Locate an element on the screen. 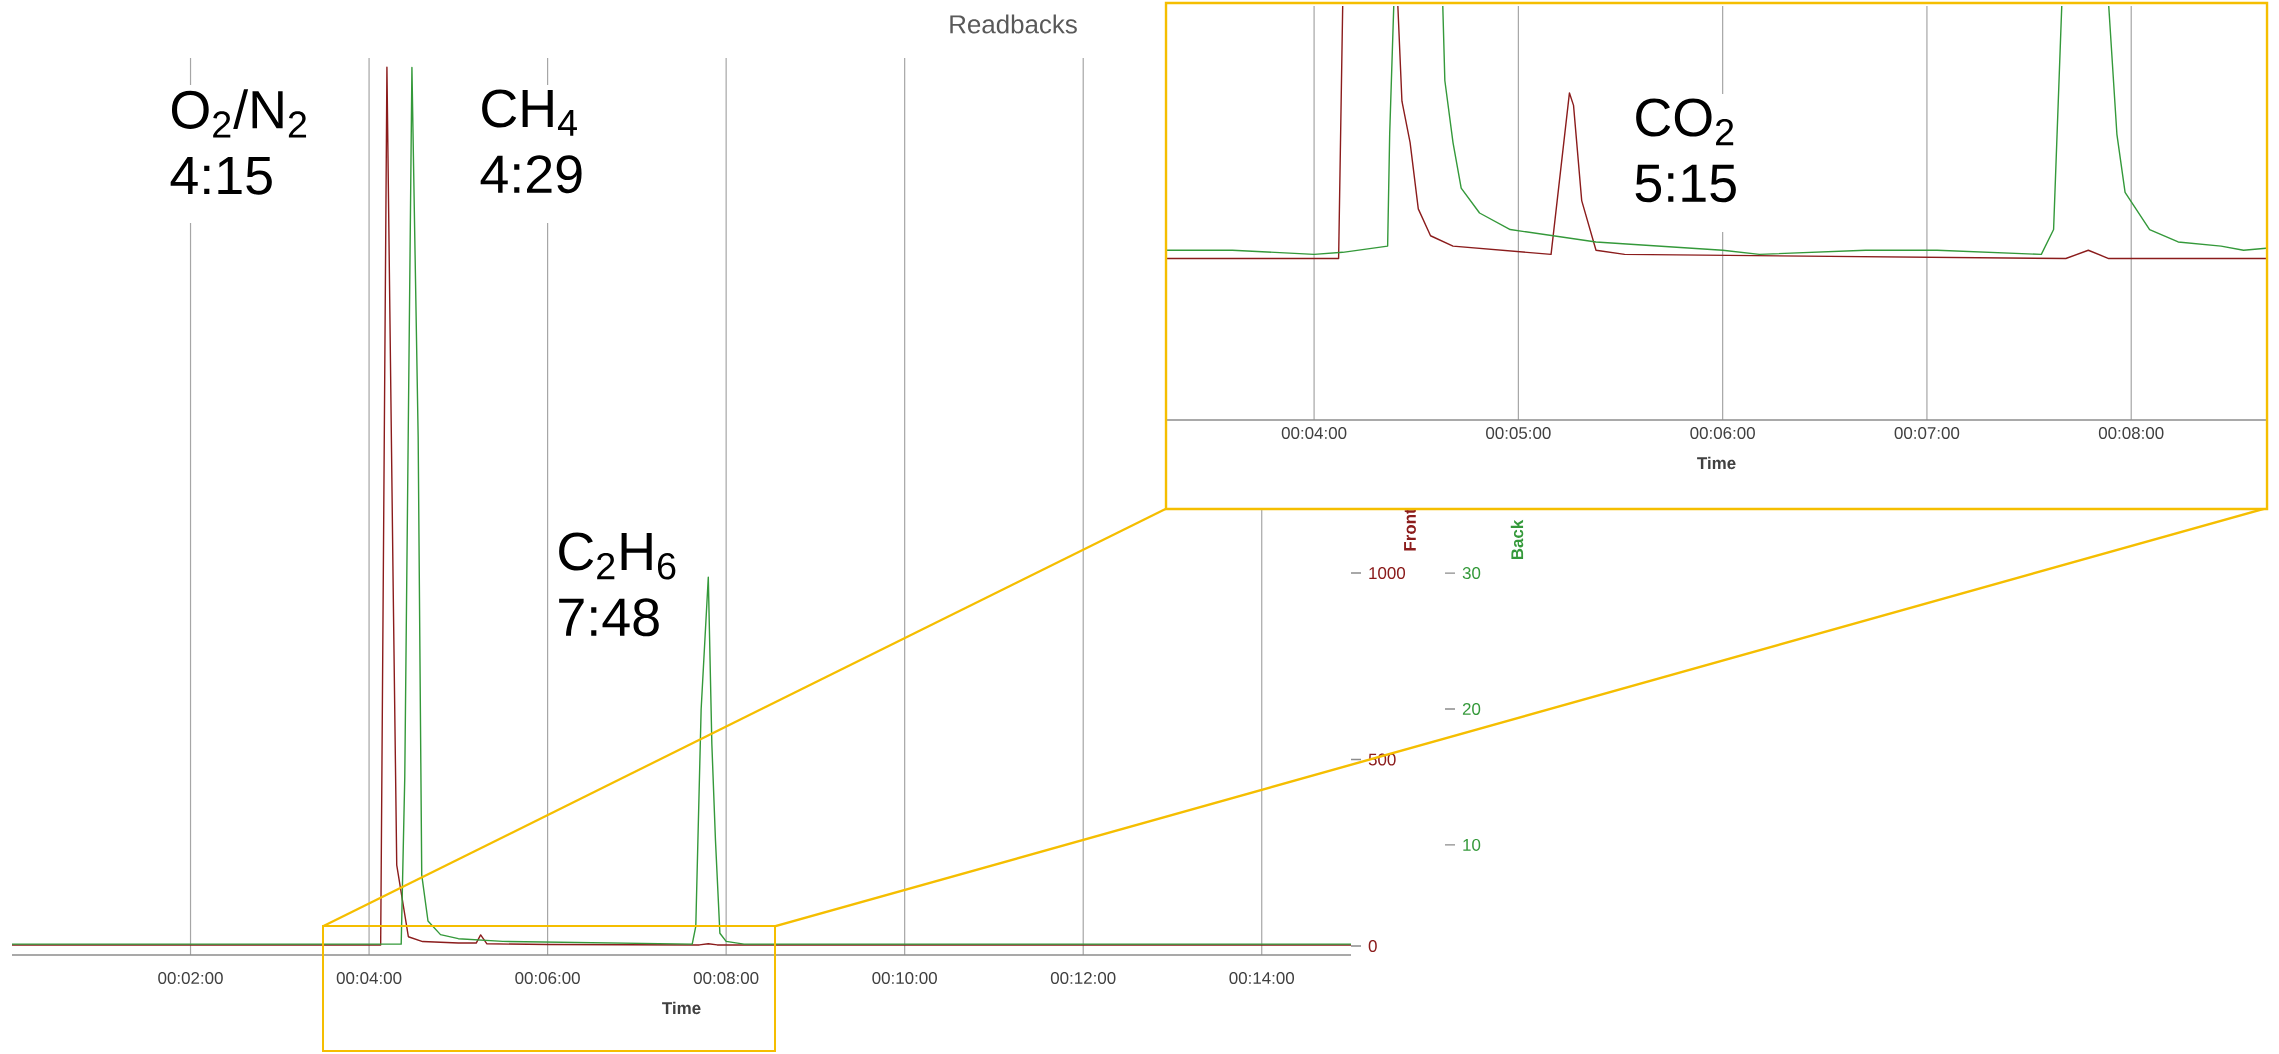 The image size is (2279, 1054). x-tick-label: 00:12:00 is located at coordinates (1083, 978).